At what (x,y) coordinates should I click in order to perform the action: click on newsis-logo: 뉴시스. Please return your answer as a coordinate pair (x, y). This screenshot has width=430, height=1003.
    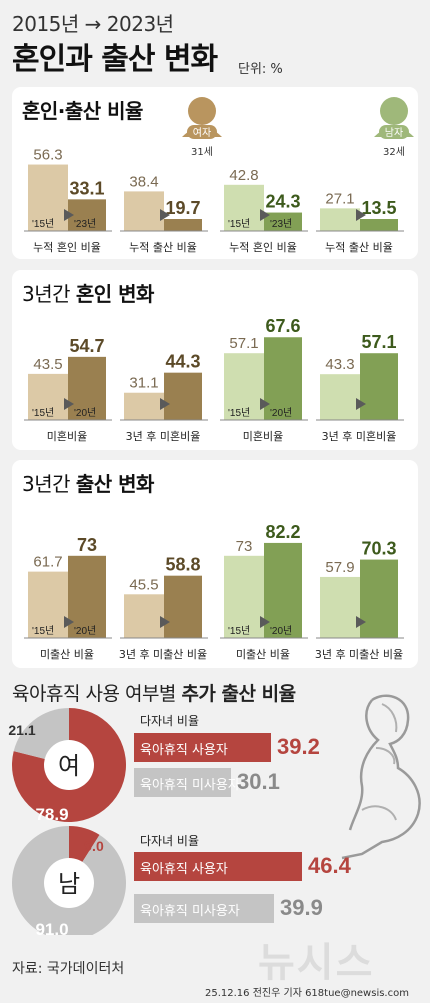
    Looking at the image, I should click on (316, 963).